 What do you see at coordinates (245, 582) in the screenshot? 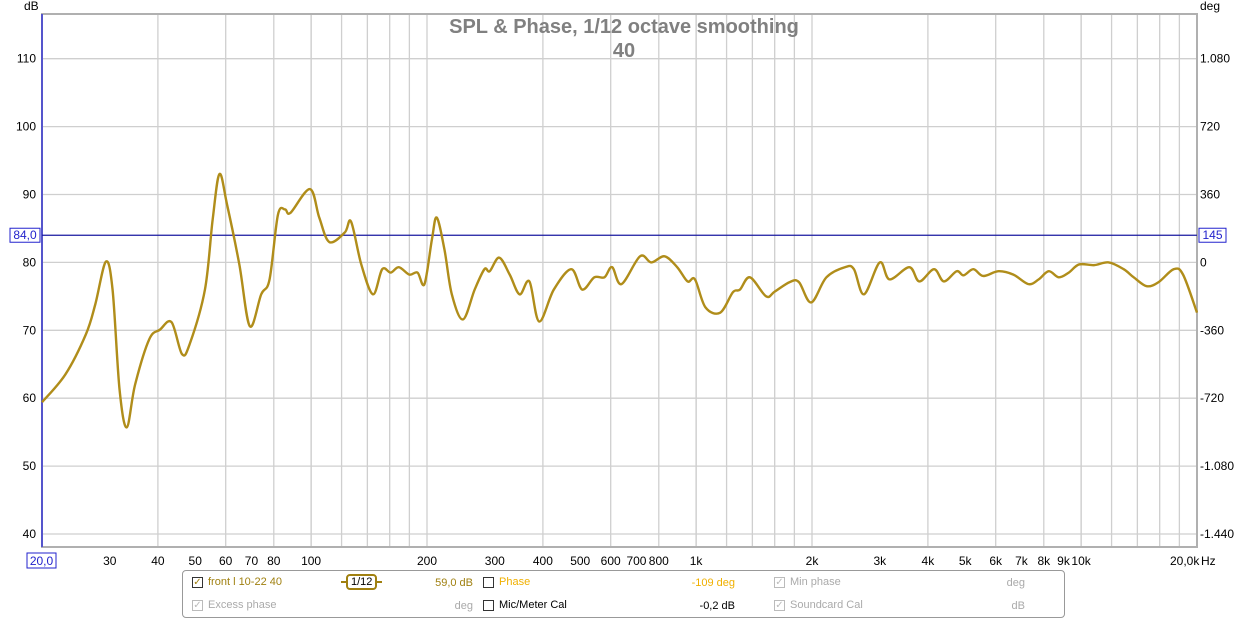
I see `series-label: front l 10-22 40` at bounding box center [245, 582].